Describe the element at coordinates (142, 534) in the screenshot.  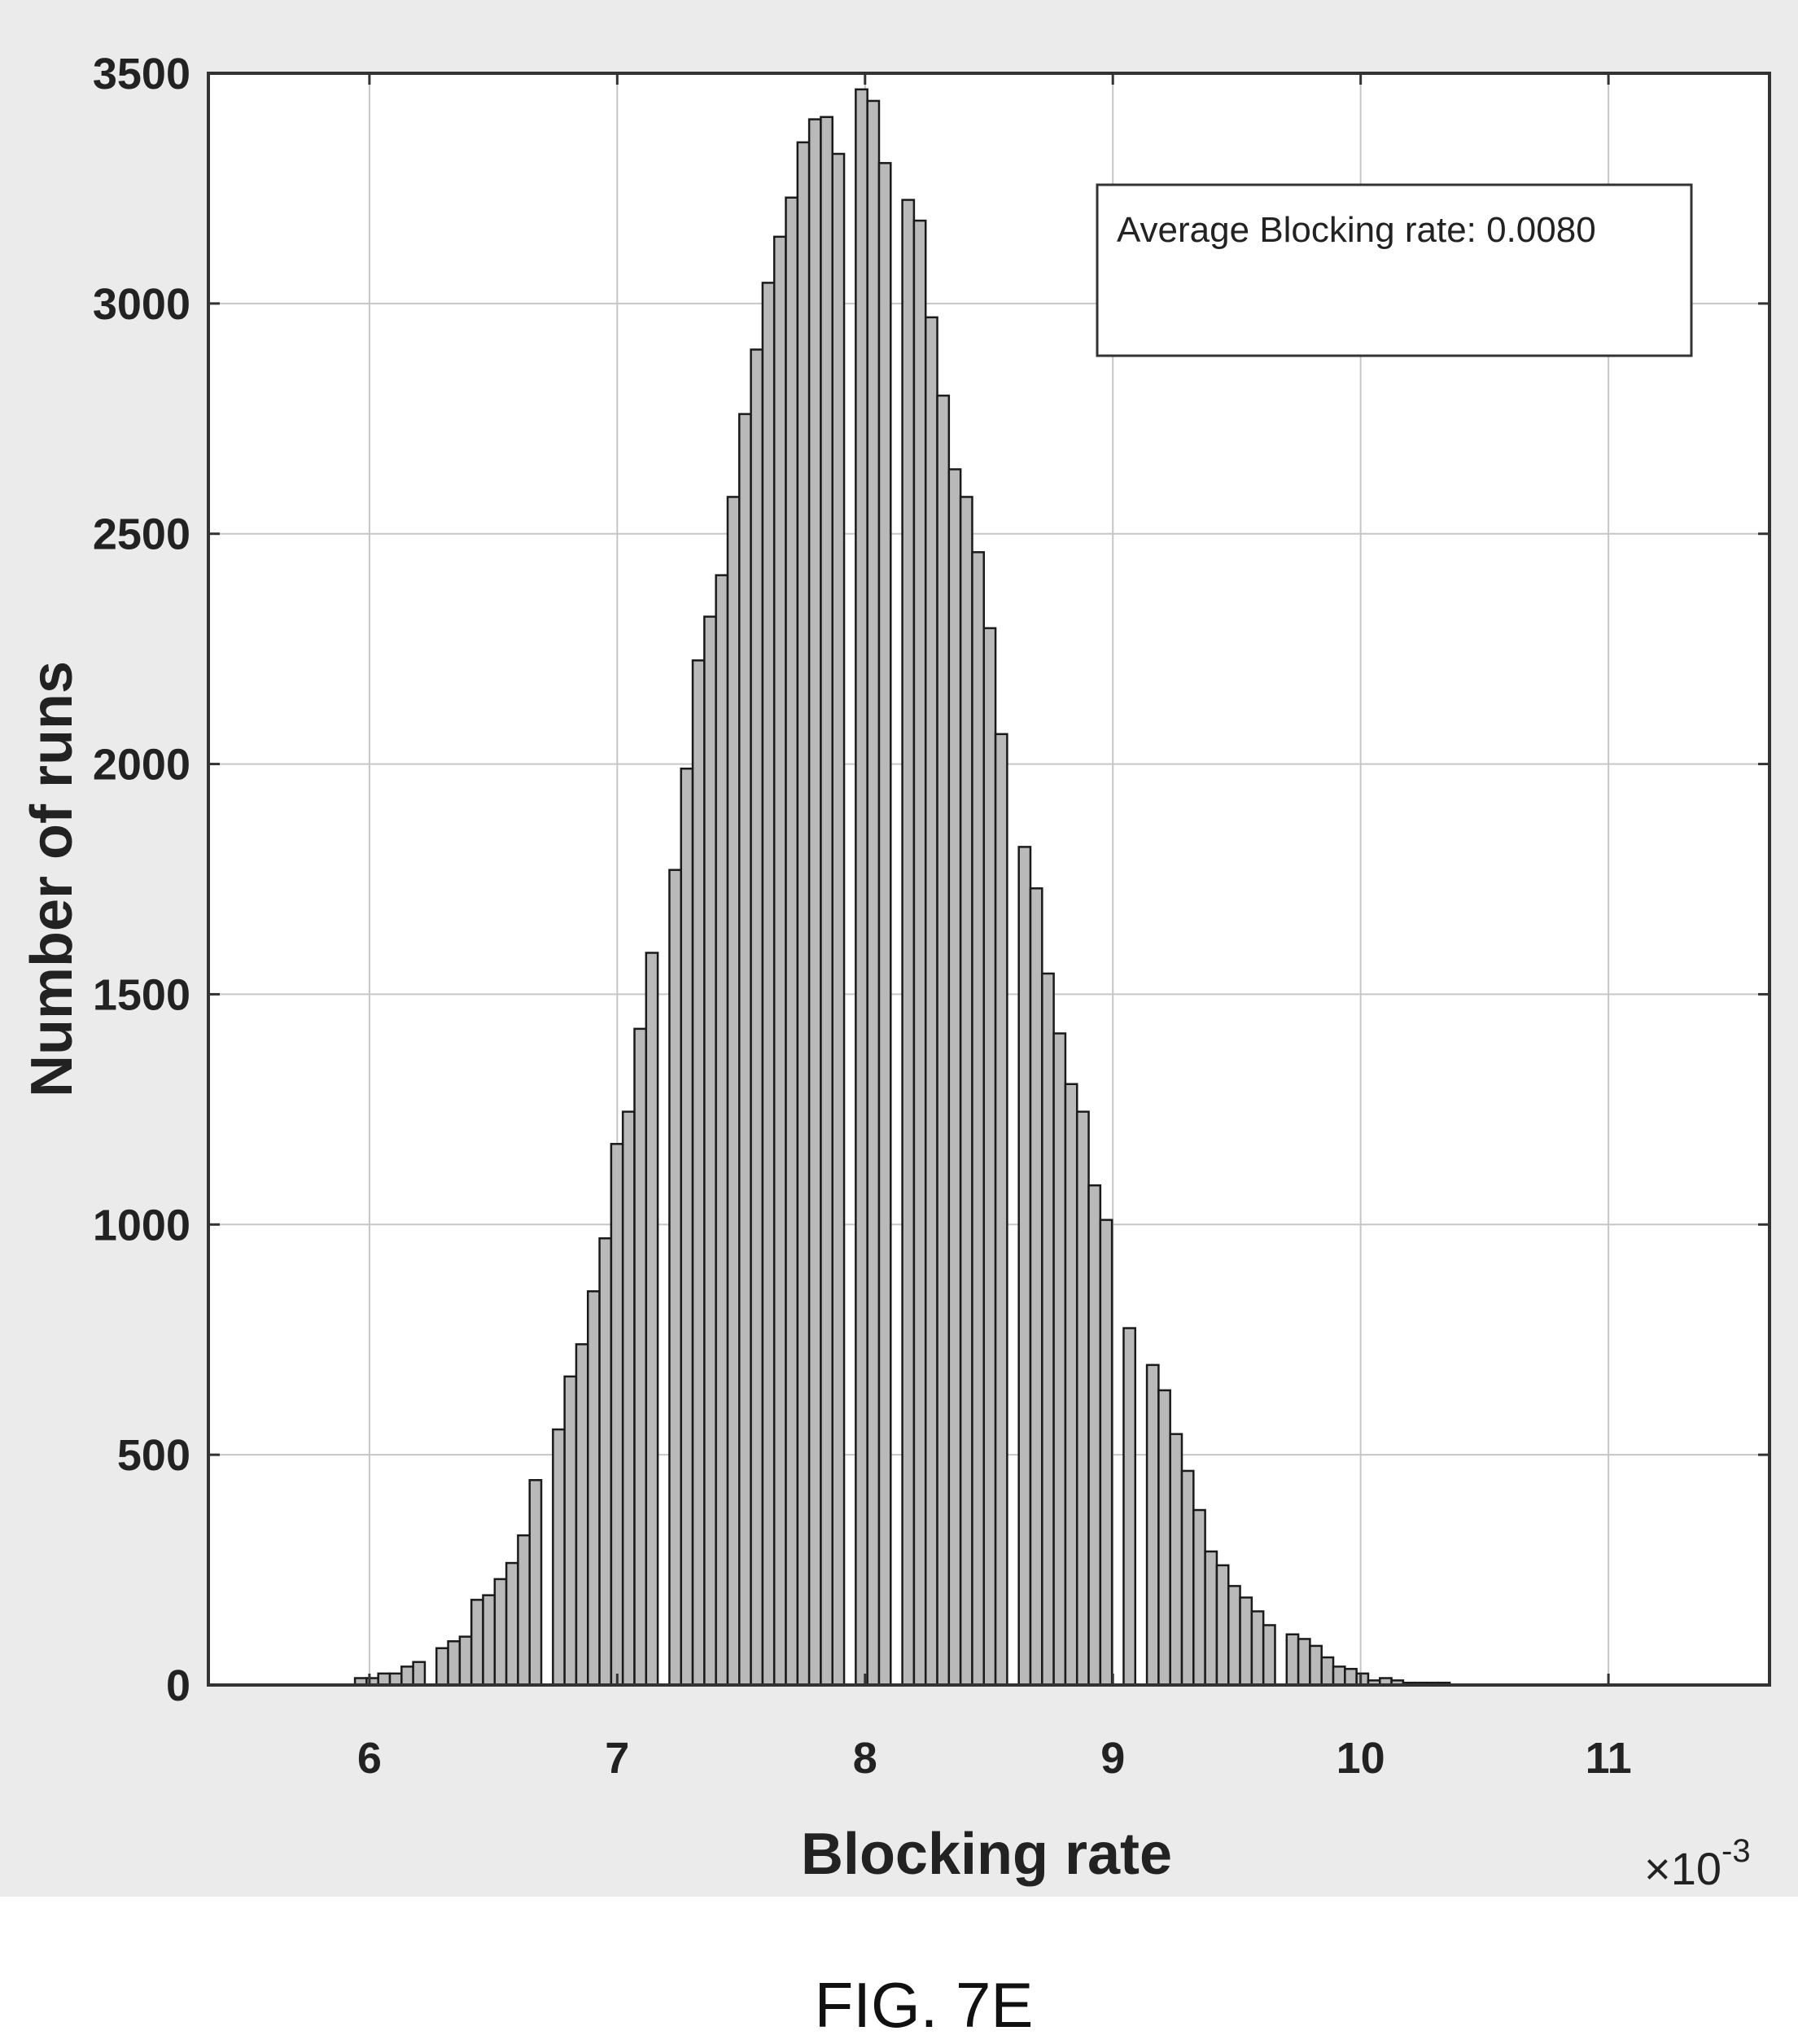
I see `y-tick-label-5: 2500` at that location.